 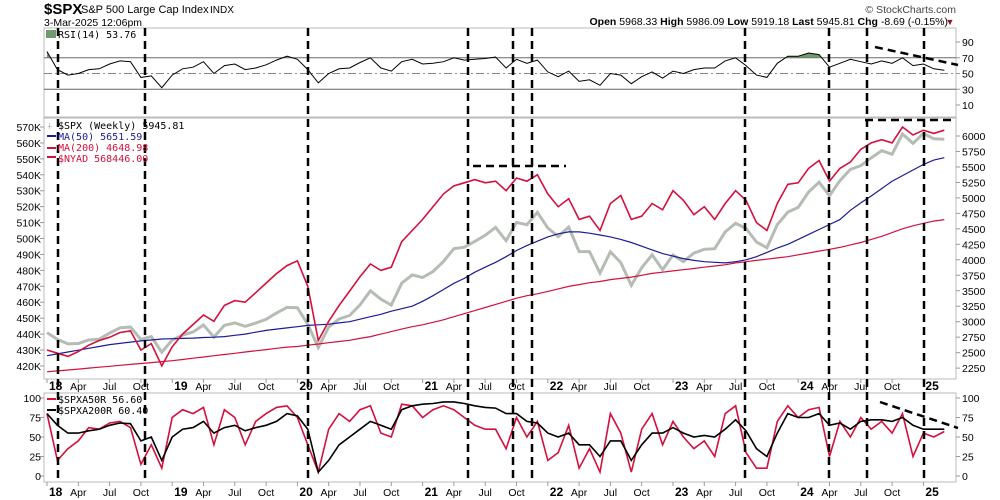 What do you see at coordinates (974, 261) in the screenshot?
I see `price-tick-label: 4000` at bounding box center [974, 261].